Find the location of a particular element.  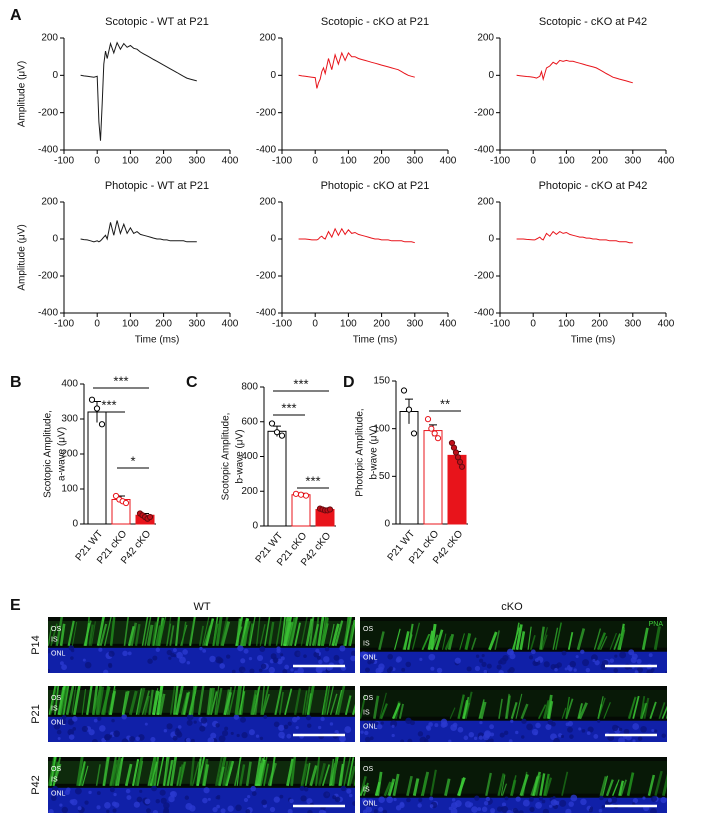

trace is located at coordinates (138, 91).